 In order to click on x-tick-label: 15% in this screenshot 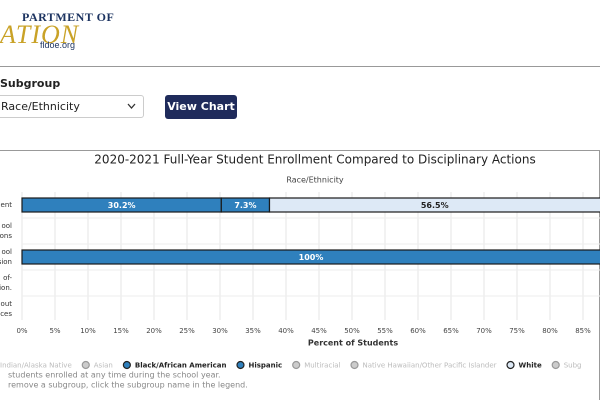, I will do `click(121, 331)`.